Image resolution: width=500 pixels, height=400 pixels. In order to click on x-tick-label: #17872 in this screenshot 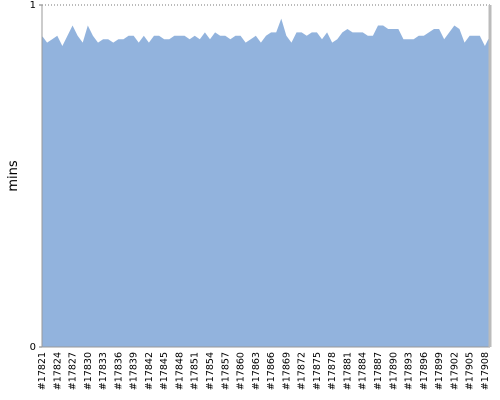, I will do `click(302, 371)`.